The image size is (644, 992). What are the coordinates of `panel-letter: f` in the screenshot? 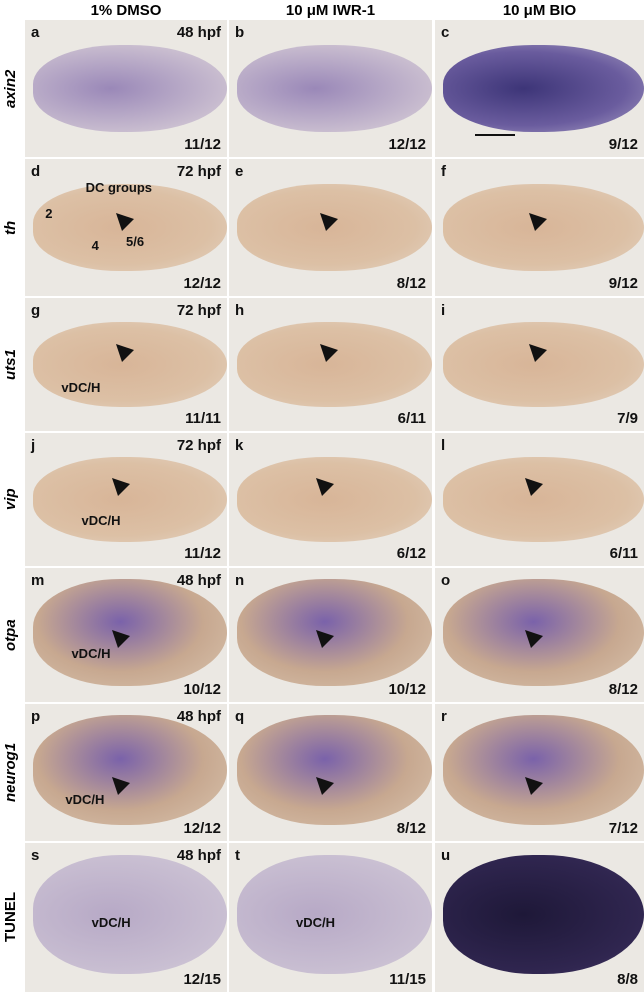 It's located at (443, 171).